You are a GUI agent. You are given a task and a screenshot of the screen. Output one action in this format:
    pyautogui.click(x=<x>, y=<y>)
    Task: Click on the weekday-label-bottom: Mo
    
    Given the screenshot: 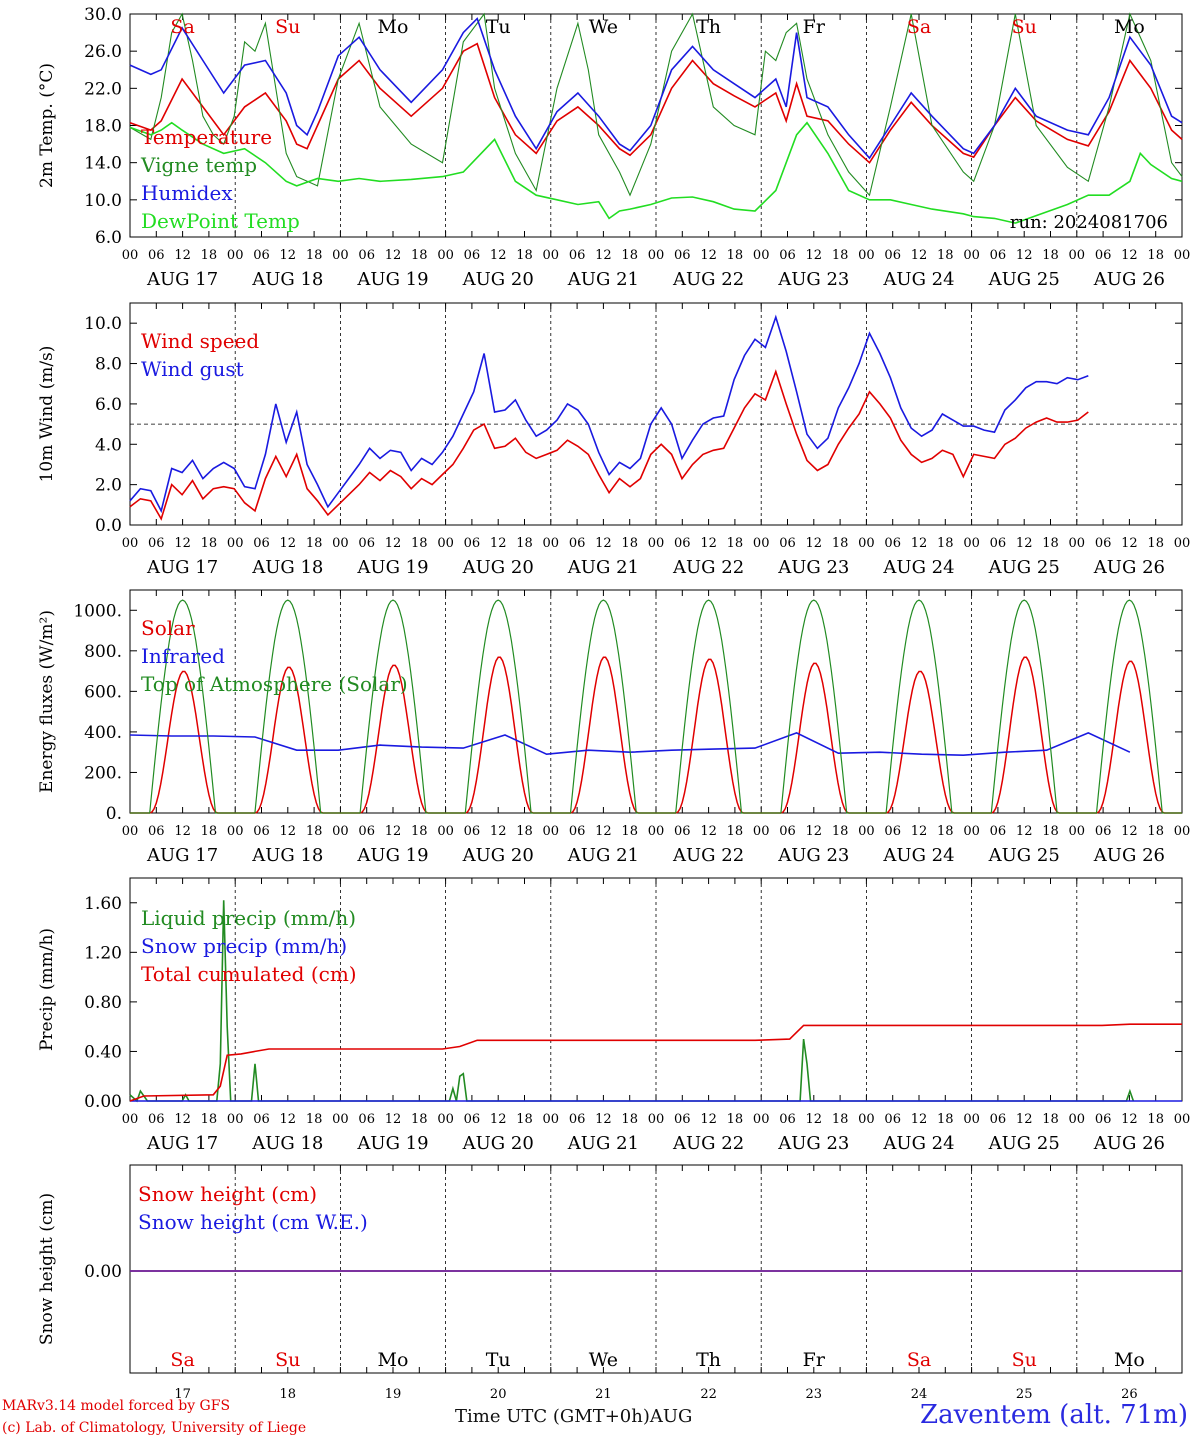 What is the action you would take?
    pyautogui.click(x=393, y=1360)
    